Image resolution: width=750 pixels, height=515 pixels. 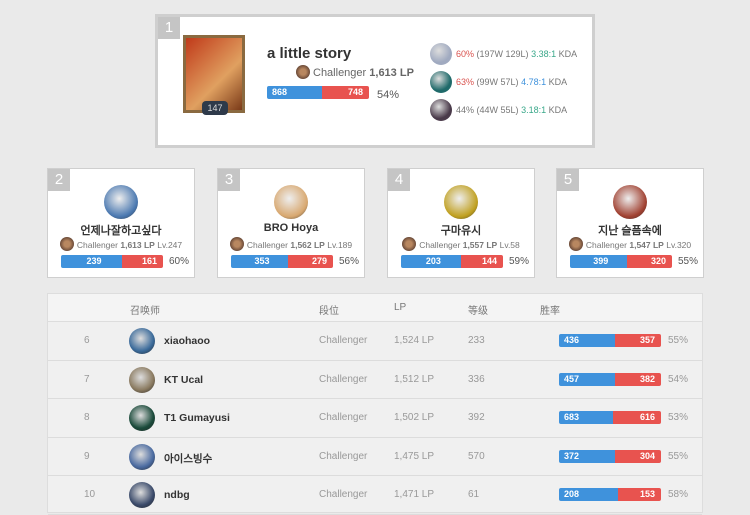 I want to click on wins: 683, so click(x=586, y=417).